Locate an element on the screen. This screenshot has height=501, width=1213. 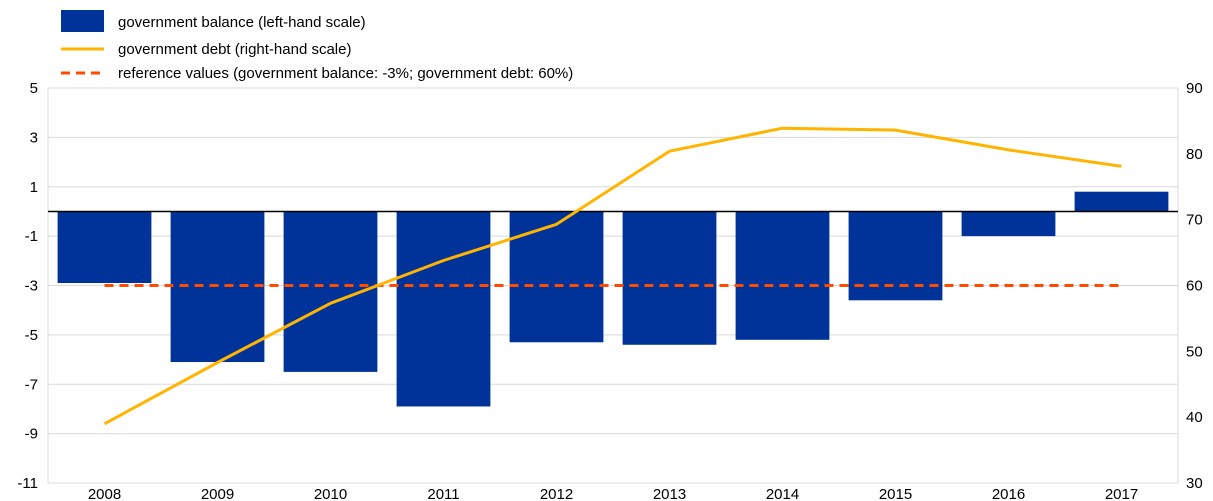
x-tick-label: 2015 is located at coordinates (895, 493).